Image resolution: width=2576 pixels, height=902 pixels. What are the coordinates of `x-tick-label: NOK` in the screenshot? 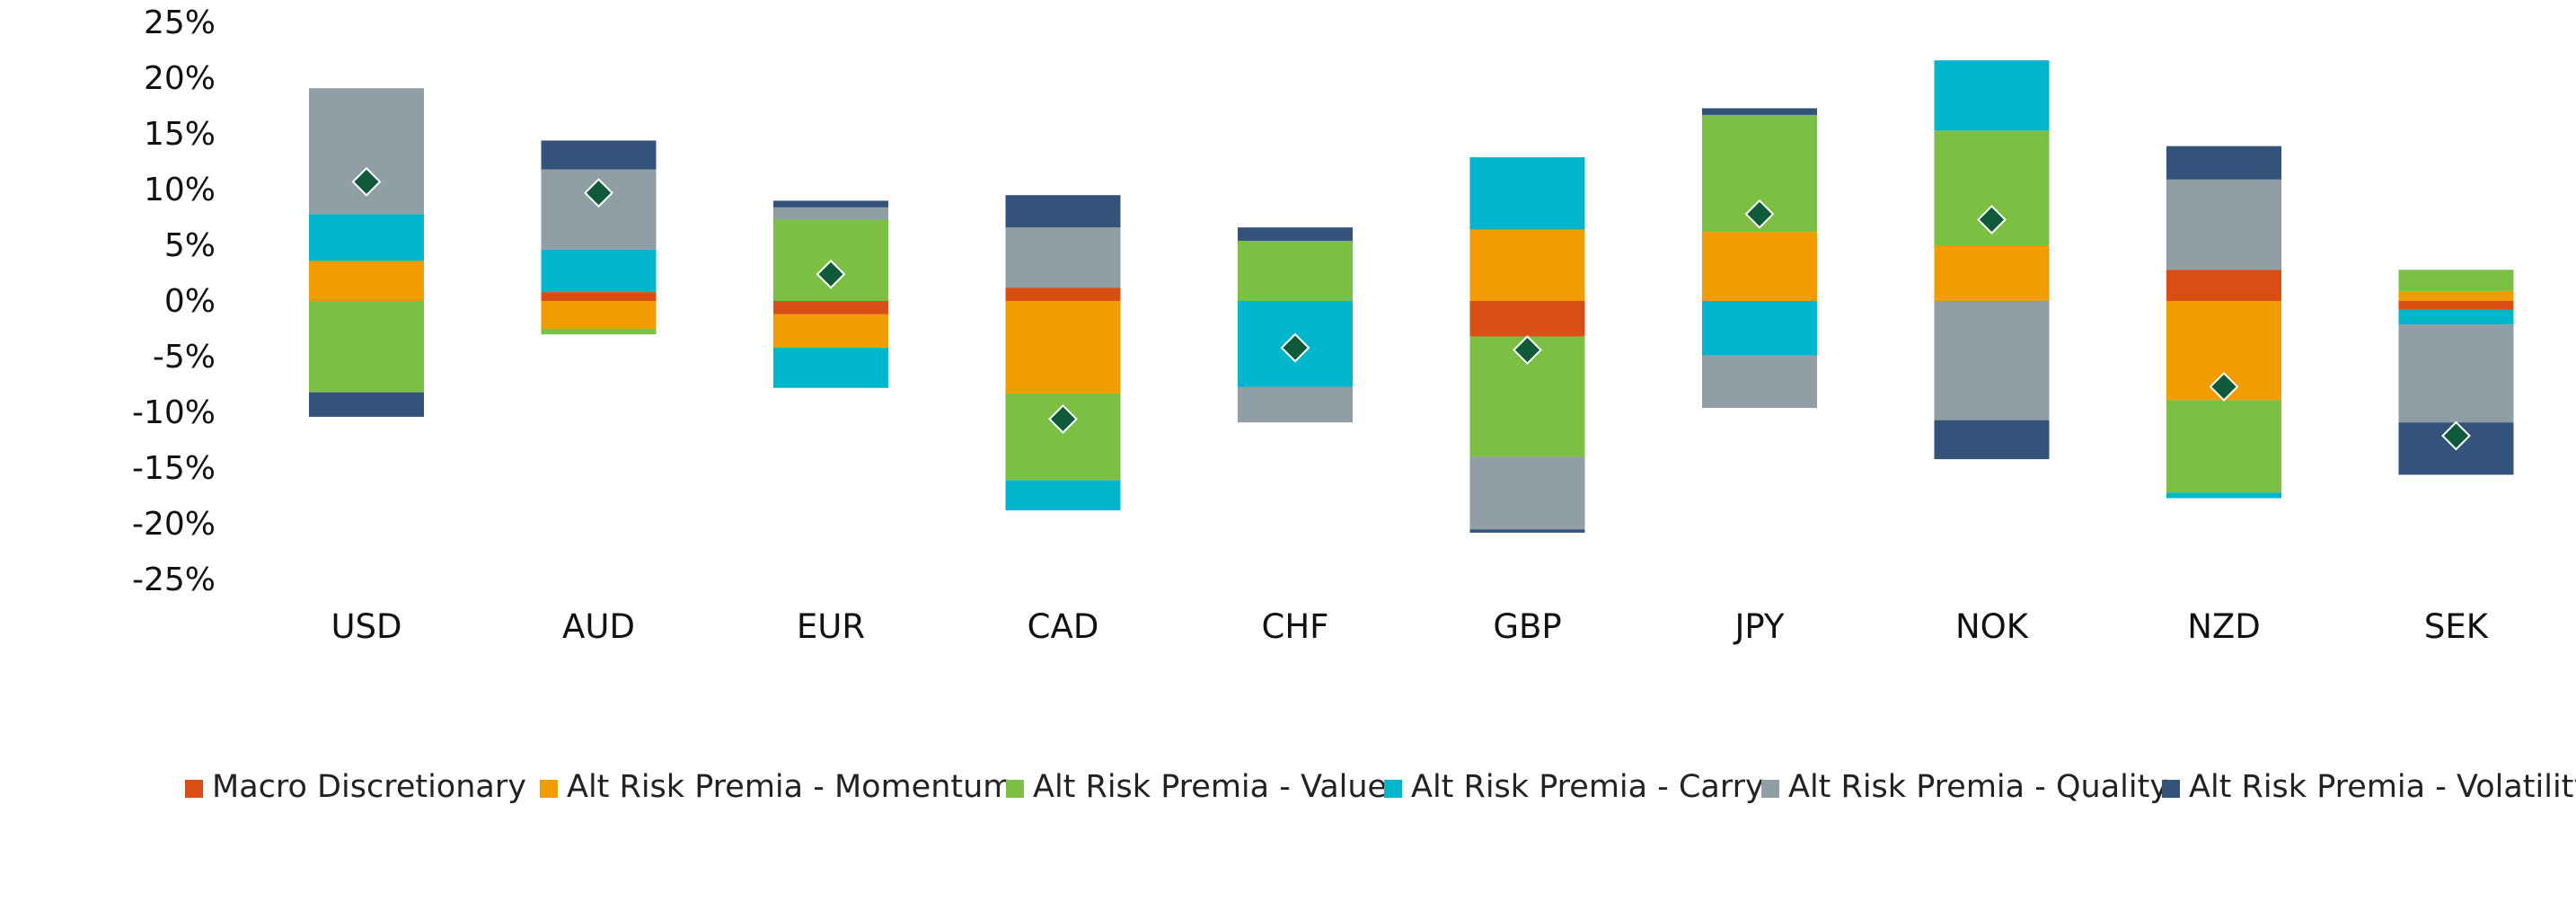 It's located at (1992, 626).